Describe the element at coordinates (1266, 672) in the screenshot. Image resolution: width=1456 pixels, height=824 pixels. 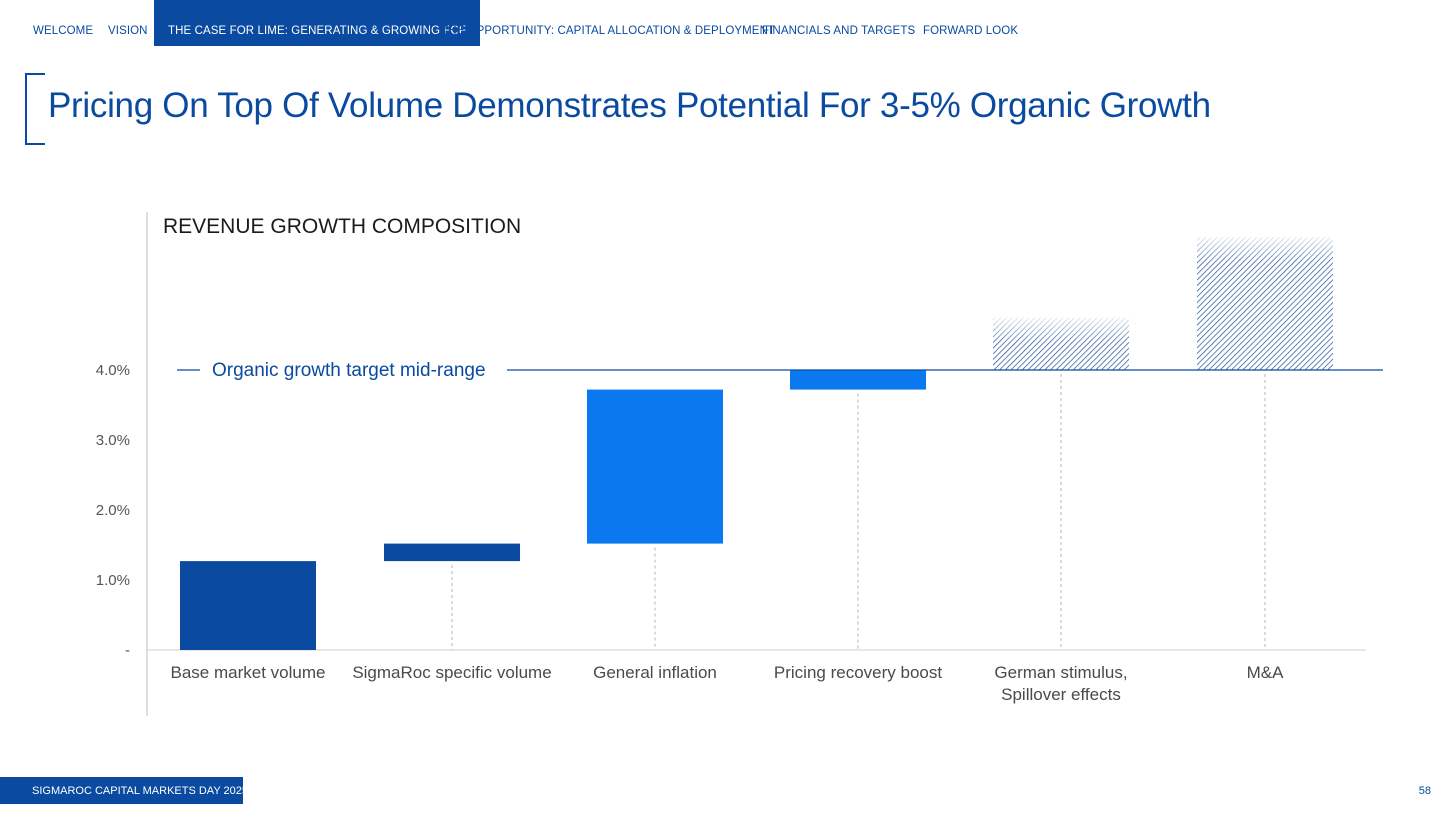
I see `x-tick-label-5: M&A` at that location.